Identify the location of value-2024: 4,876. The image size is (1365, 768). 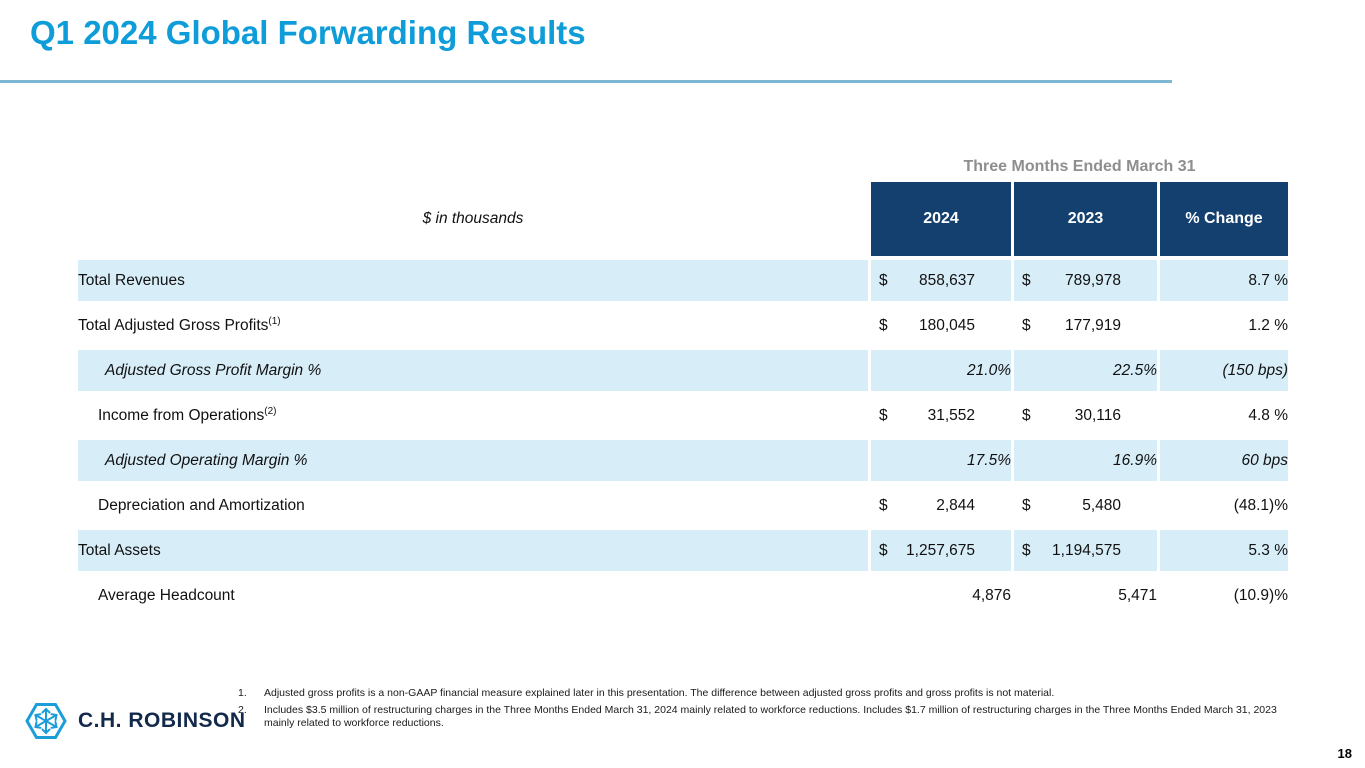
(941, 595).